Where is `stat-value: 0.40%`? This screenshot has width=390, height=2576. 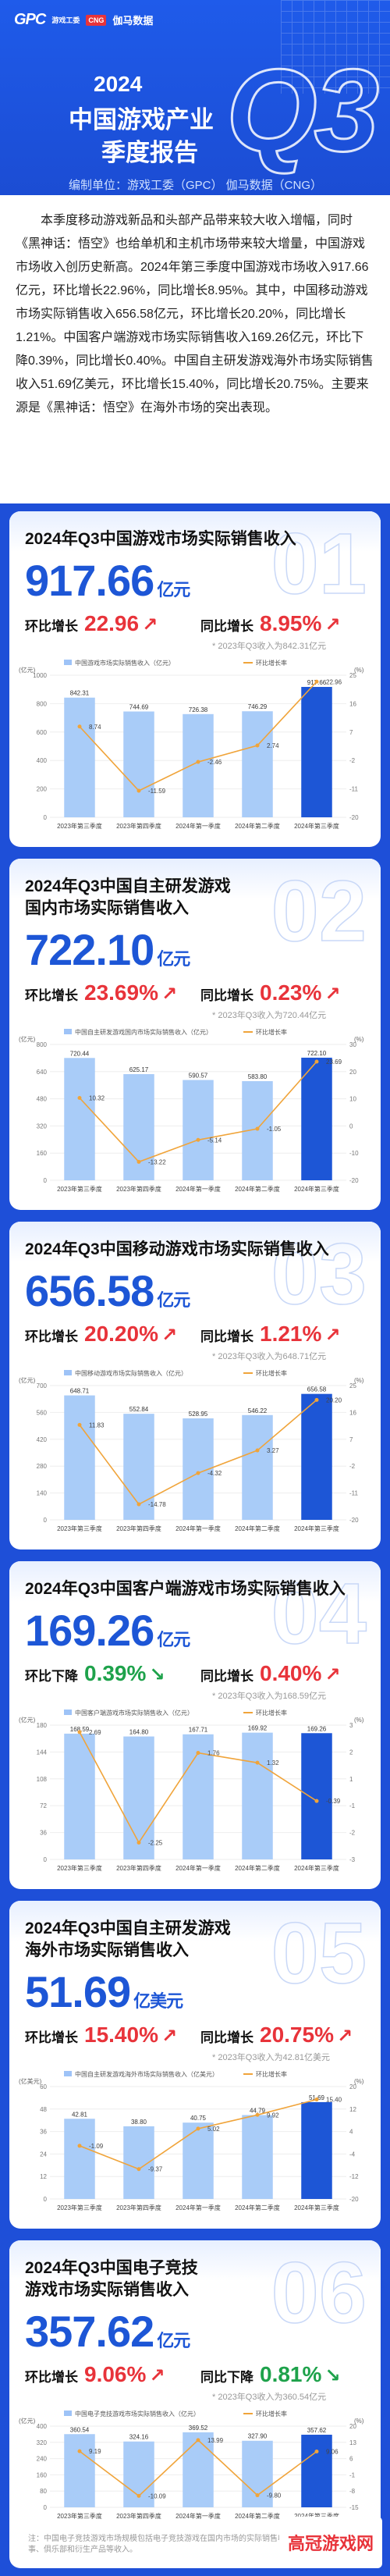
stat-value: 0.40% is located at coordinates (291, 1673).